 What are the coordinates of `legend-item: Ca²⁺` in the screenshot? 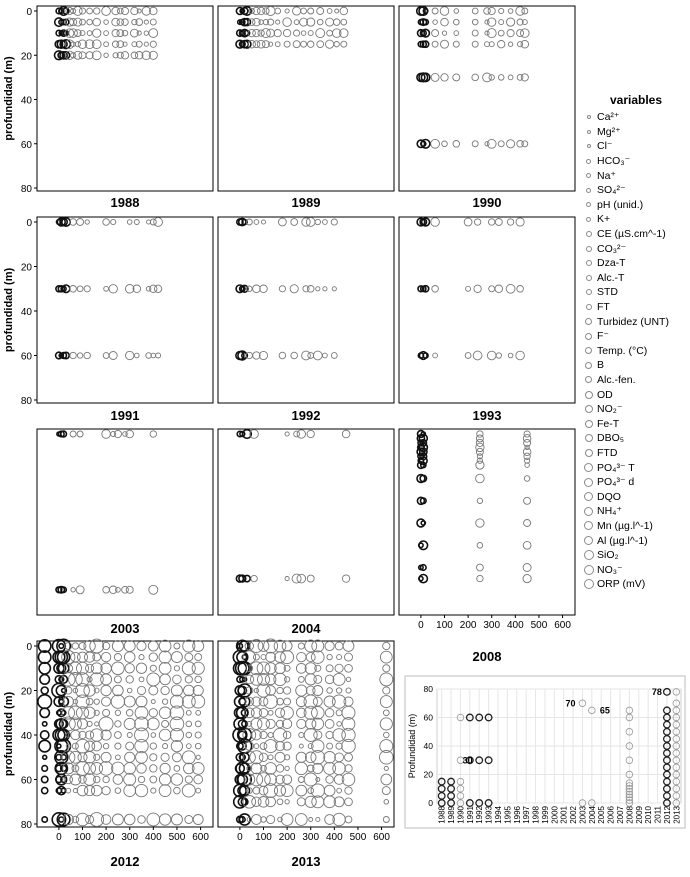 It's located at (636, 117).